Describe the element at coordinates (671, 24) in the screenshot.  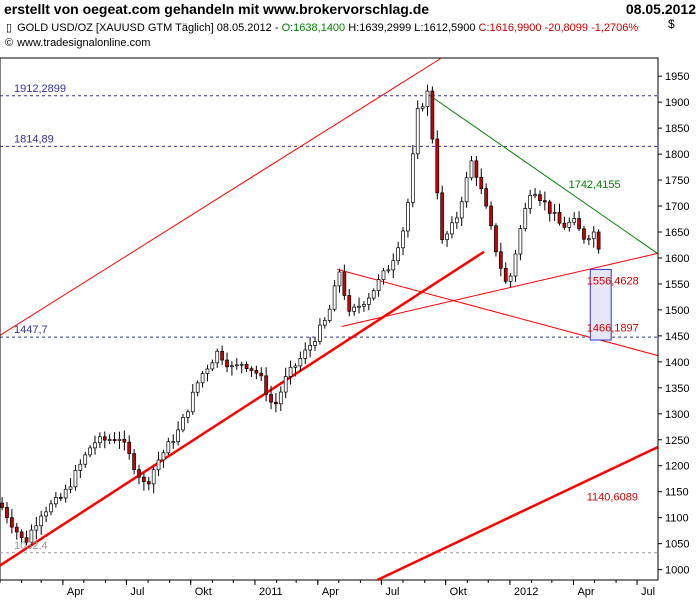
I see `currency-label: $` at that location.